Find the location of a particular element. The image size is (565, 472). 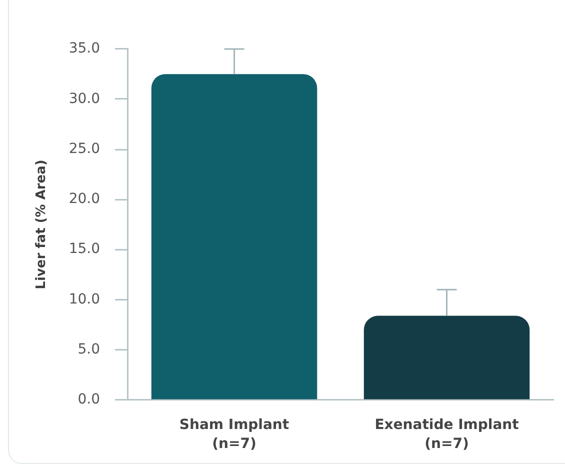

y-tick-label: 5.0 is located at coordinates (89, 350).